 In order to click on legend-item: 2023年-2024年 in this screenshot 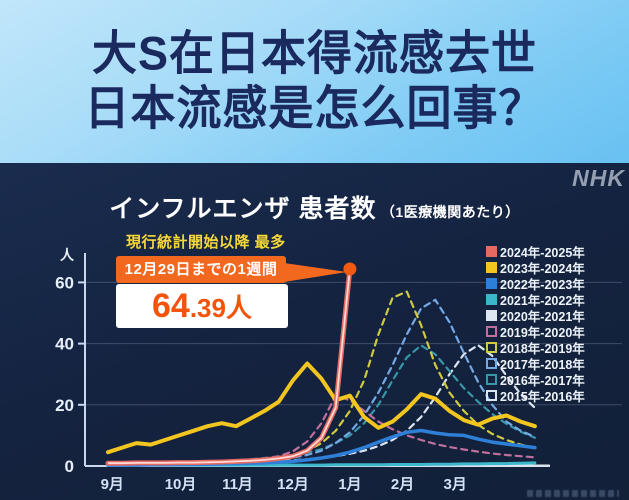, I will do `click(535, 267)`.